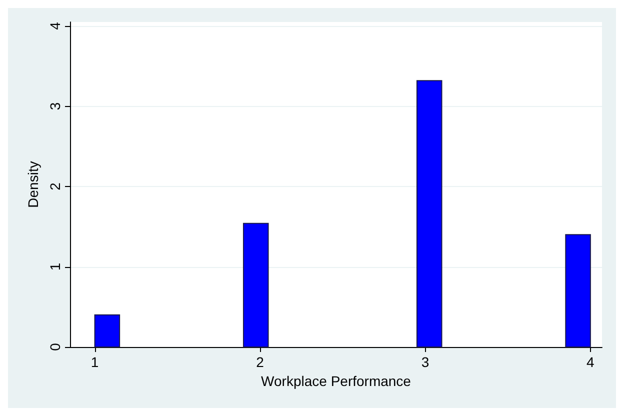 The width and height of the screenshot is (624, 416). What do you see at coordinates (55, 266) in the screenshot?
I see `y-tick-label: 1` at bounding box center [55, 266].